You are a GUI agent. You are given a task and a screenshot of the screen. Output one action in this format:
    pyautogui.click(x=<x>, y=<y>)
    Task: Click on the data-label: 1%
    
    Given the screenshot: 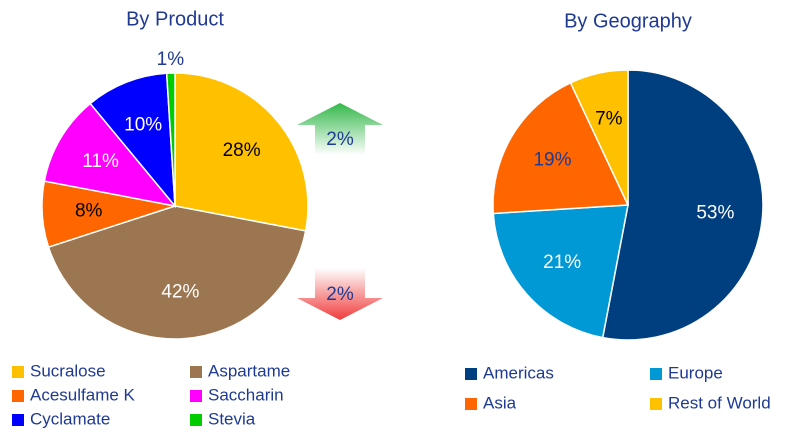 What is the action you would take?
    pyautogui.click(x=171, y=59)
    